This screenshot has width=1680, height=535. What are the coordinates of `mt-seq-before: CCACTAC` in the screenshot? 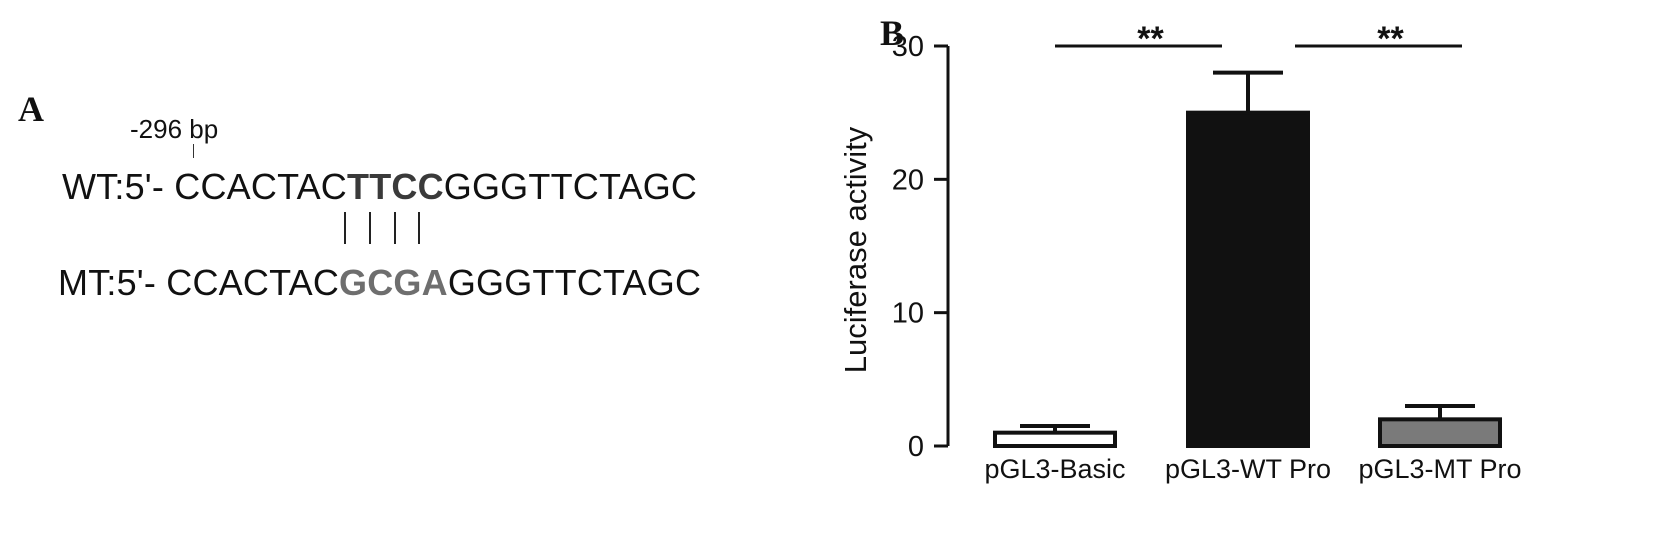 It's located at (253, 282).